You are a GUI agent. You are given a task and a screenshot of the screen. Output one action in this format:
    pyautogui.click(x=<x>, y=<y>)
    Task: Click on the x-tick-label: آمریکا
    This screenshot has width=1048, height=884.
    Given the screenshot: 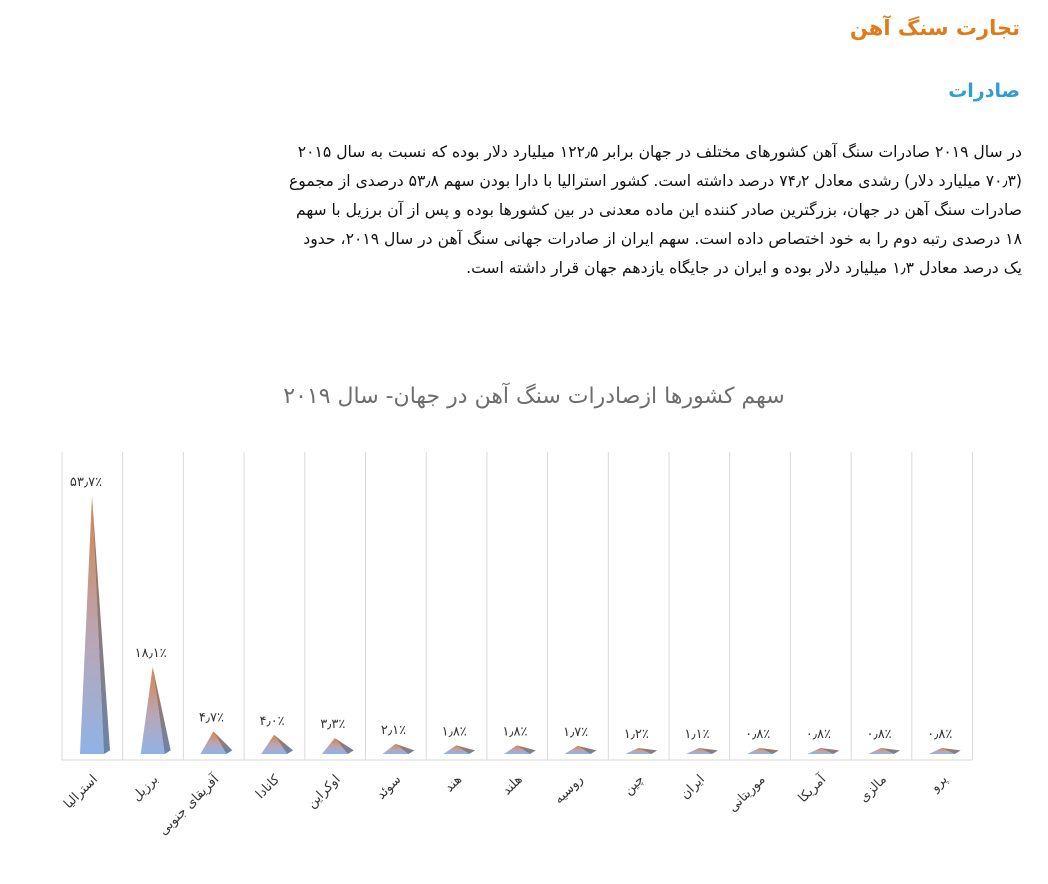 What is the action you would take?
    pyautogui.click(x=812, y=788)
    